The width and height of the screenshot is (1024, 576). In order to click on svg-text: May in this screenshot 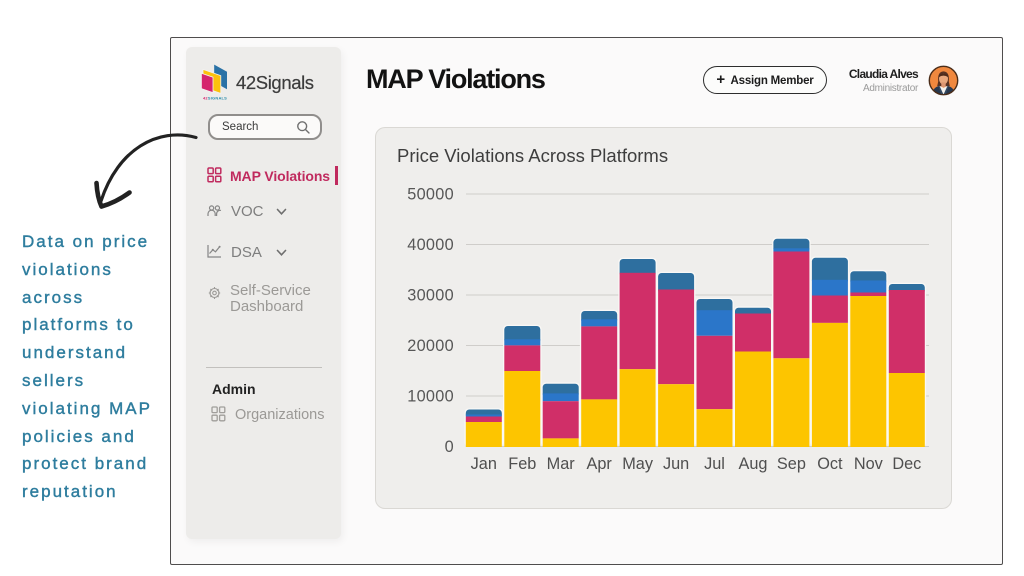, I will do `click(638, 464)`.